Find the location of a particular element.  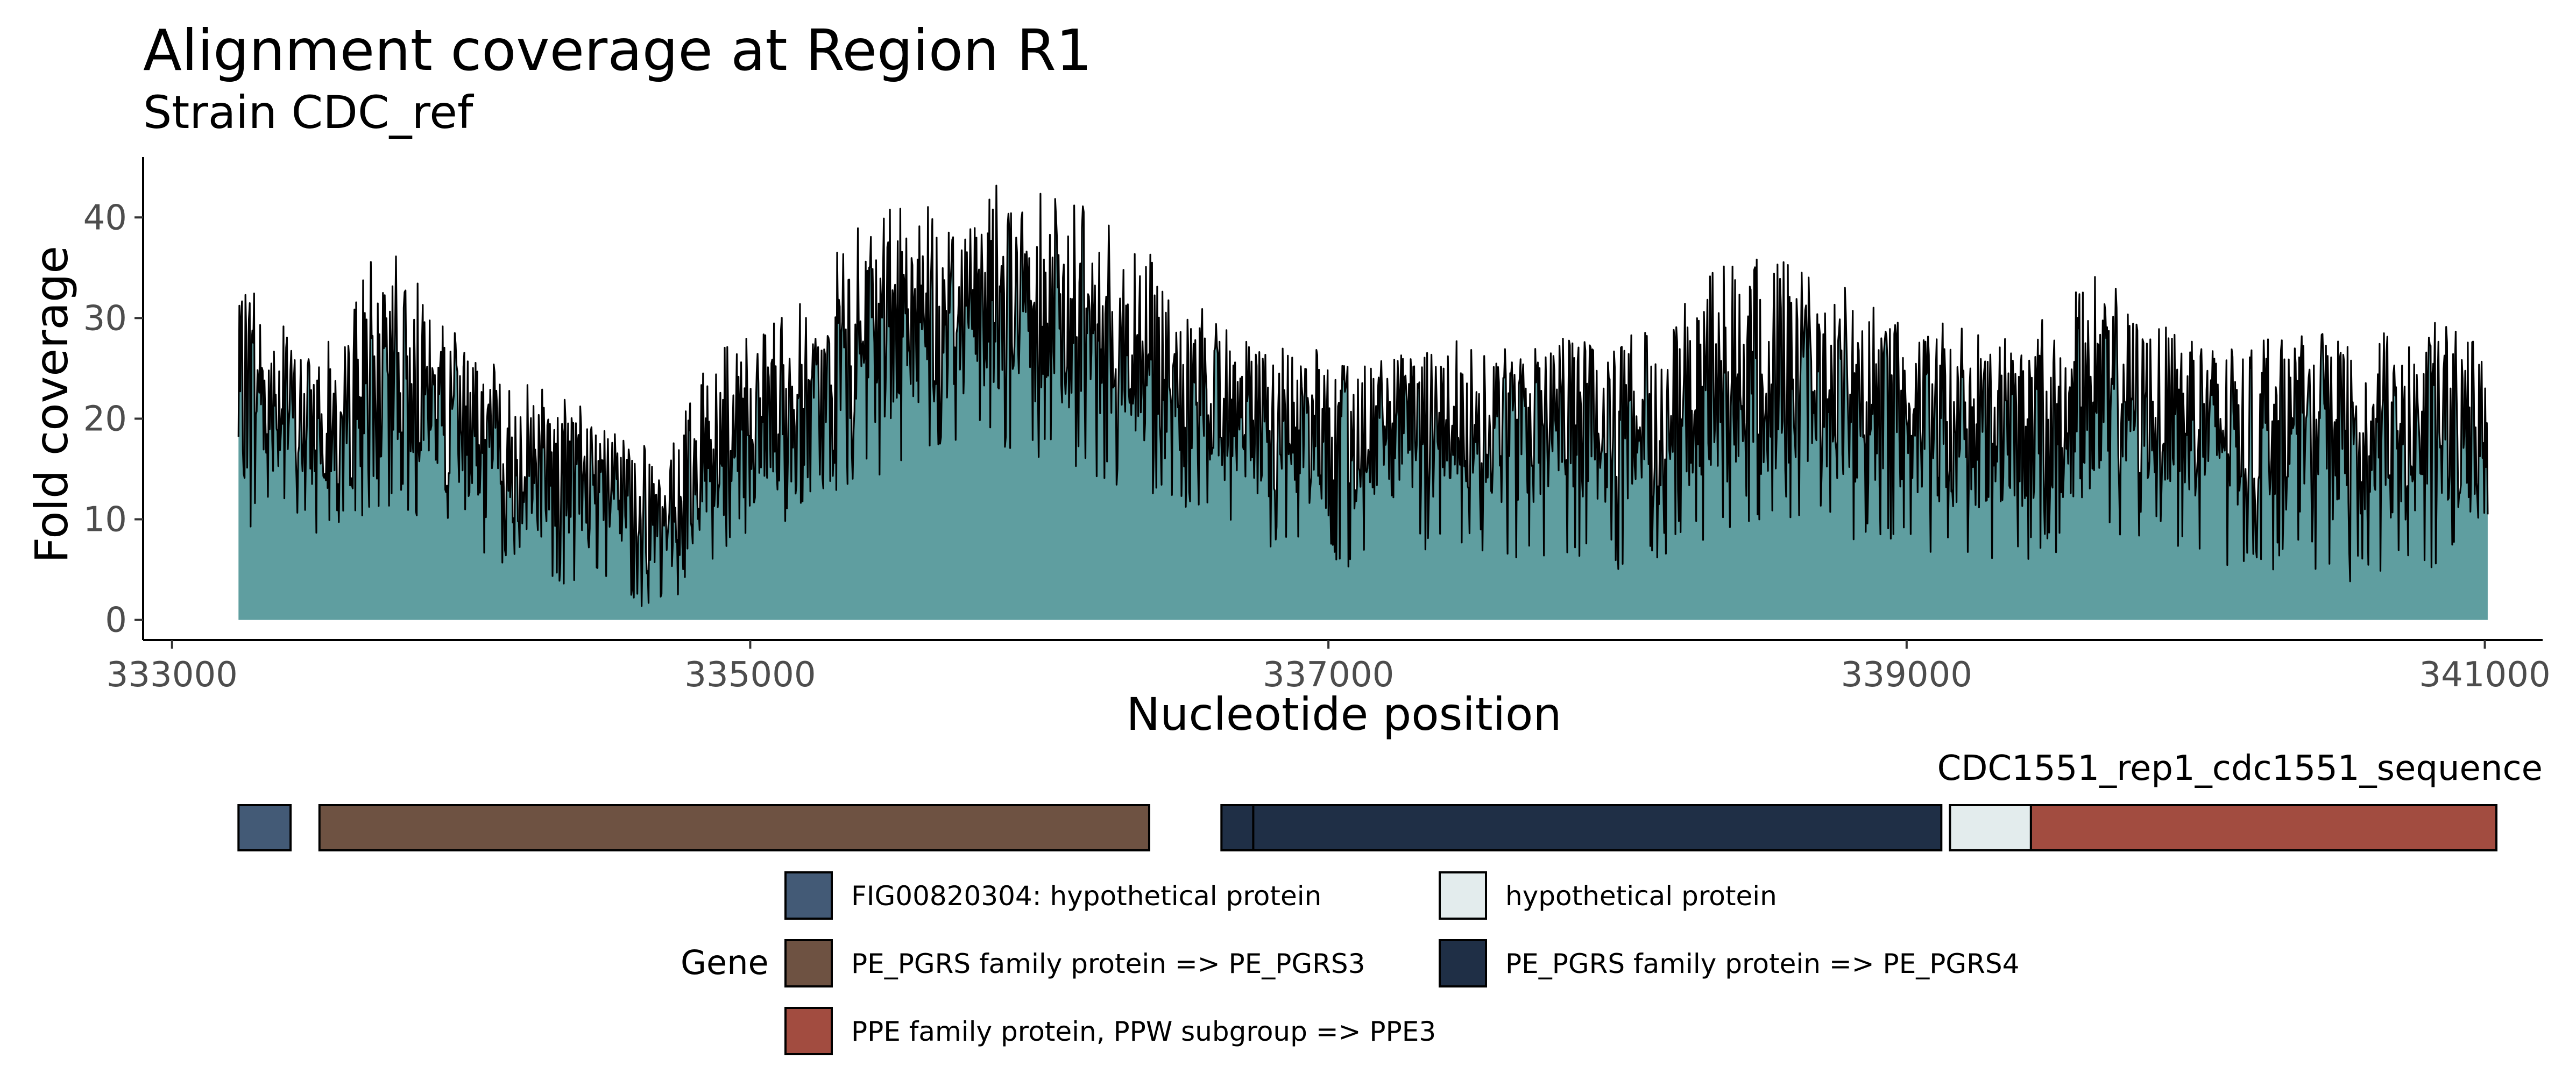

x-axis-title: Nucleotide position is located at coordinates (1343, 714).